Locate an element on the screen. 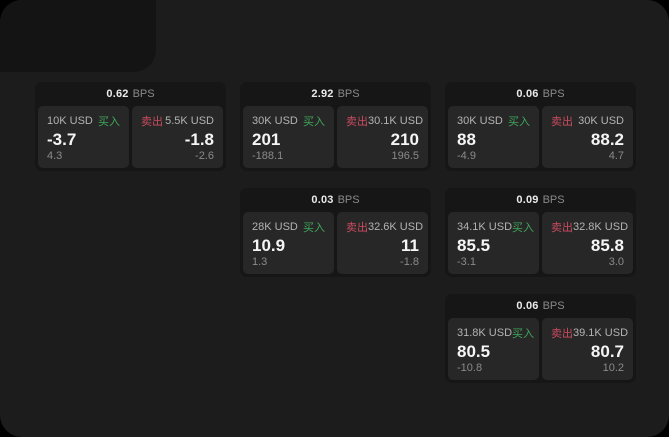 This screenshot has width=669, height=437. sell-panel-top: 卖出 32.6K USD is located at coordinates (384, 227).